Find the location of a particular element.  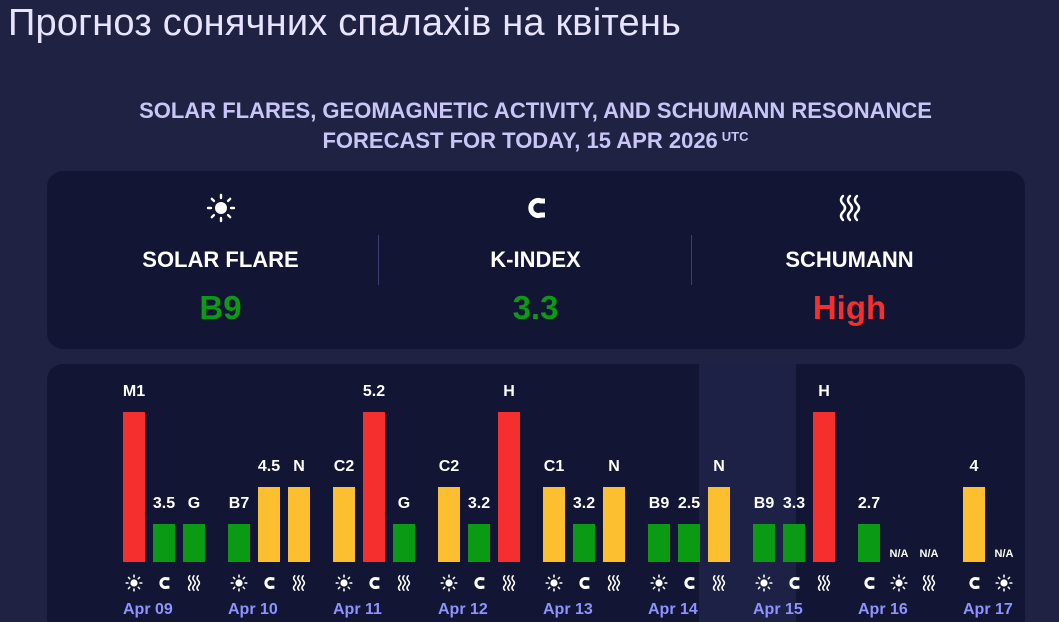

summary-k-index: K-INDEX 3.3 is located at coordinates (535, 260).